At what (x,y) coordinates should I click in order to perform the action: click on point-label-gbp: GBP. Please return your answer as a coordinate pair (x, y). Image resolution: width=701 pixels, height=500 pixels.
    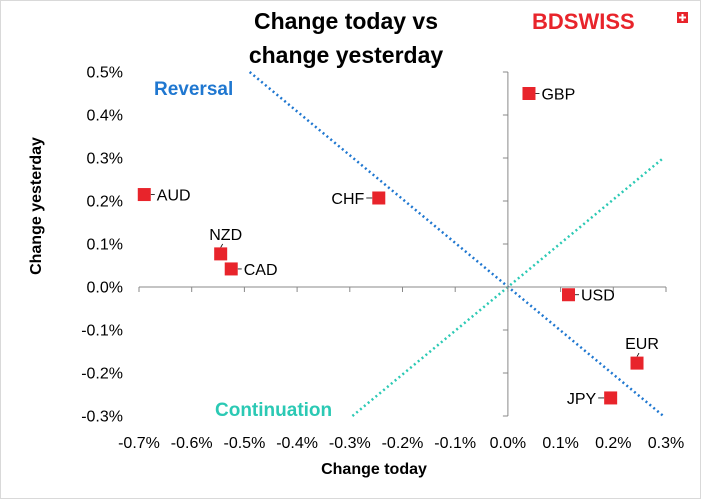
    Looking at the image, I should click on (558, 95).